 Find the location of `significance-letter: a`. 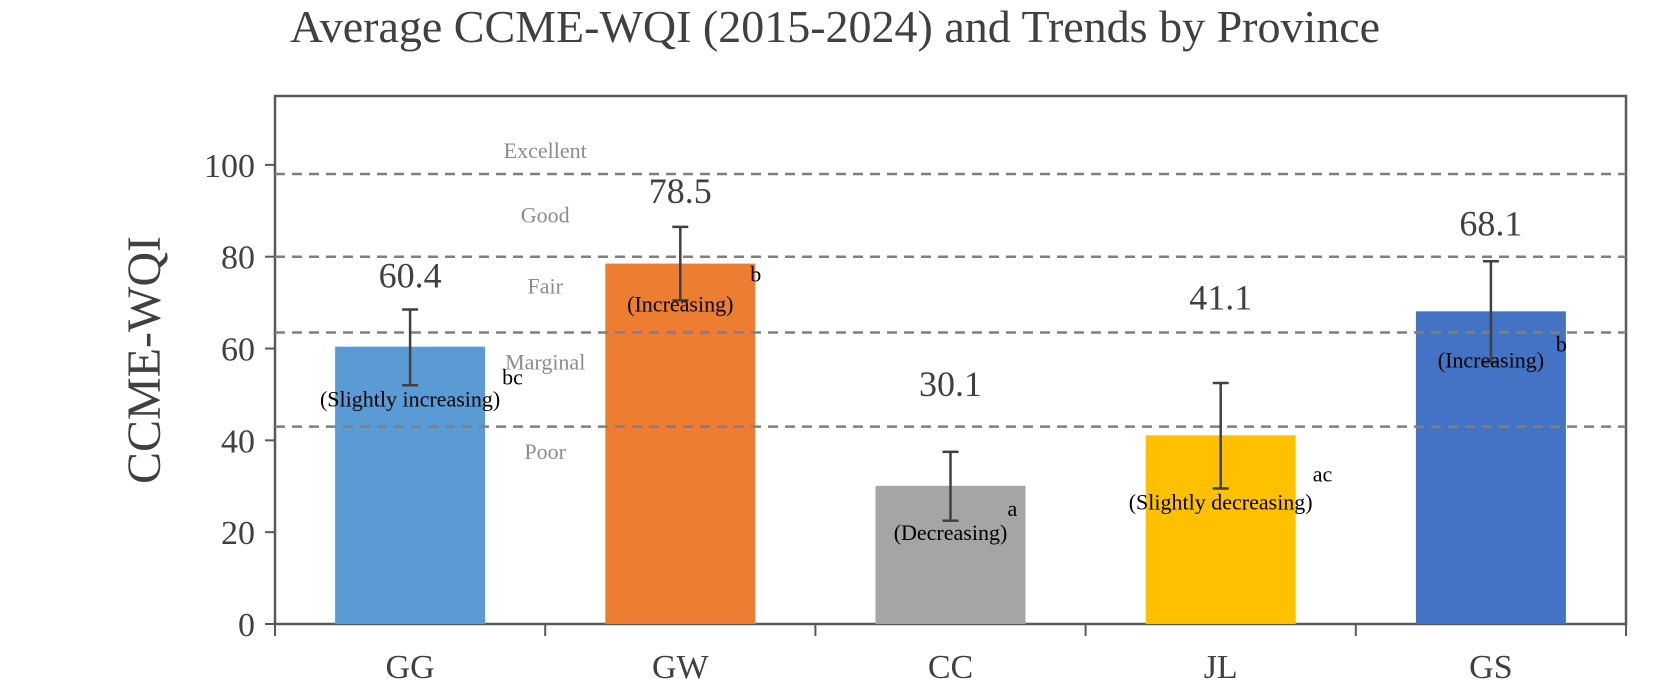

significance-letter: a is located at coordinates (1013, 508).